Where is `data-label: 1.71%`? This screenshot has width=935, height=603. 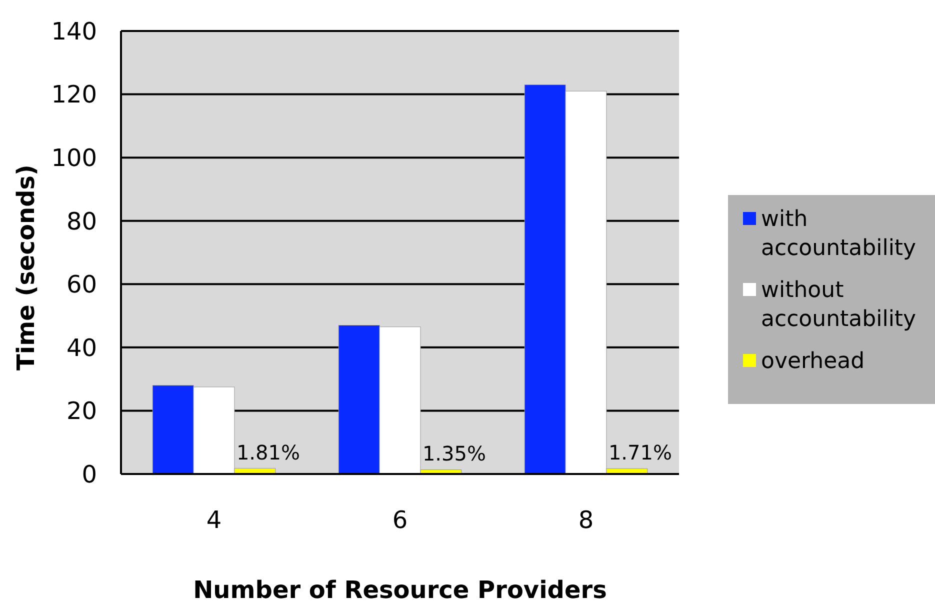
data-label: 1.71% is located at coordinates (640, 452).